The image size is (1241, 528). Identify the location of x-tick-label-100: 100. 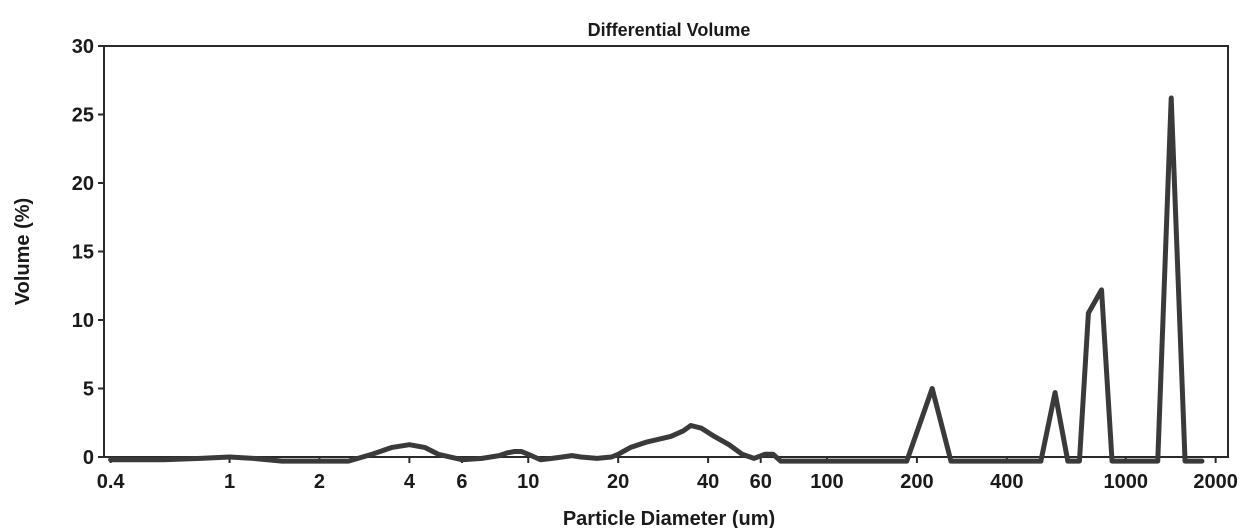
(826, 482).